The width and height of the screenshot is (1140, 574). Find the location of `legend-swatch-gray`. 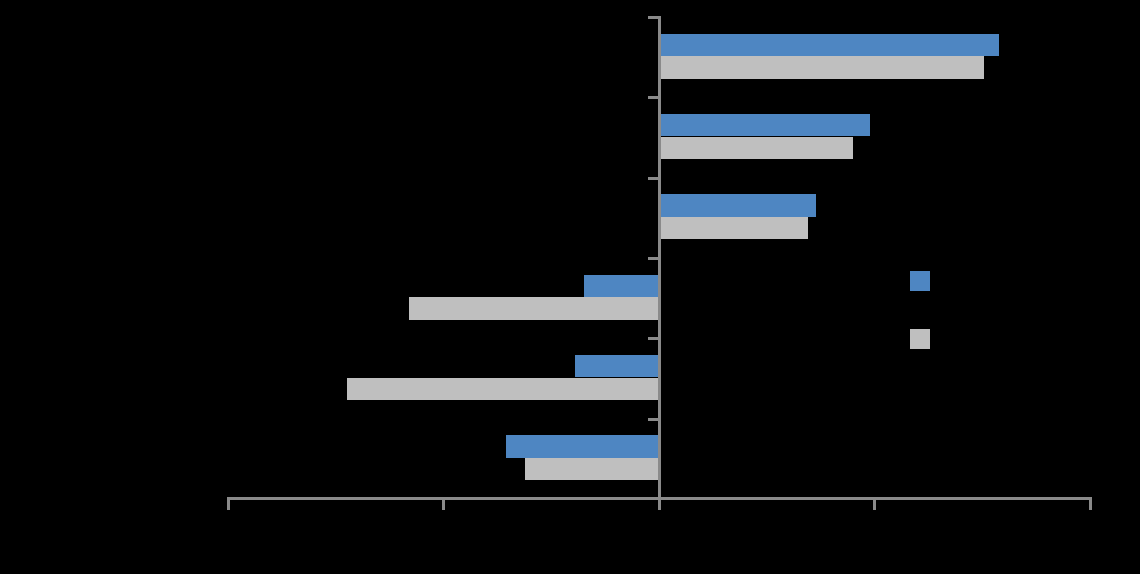

legend-swatch-gray is located at coordinates (920, 339).